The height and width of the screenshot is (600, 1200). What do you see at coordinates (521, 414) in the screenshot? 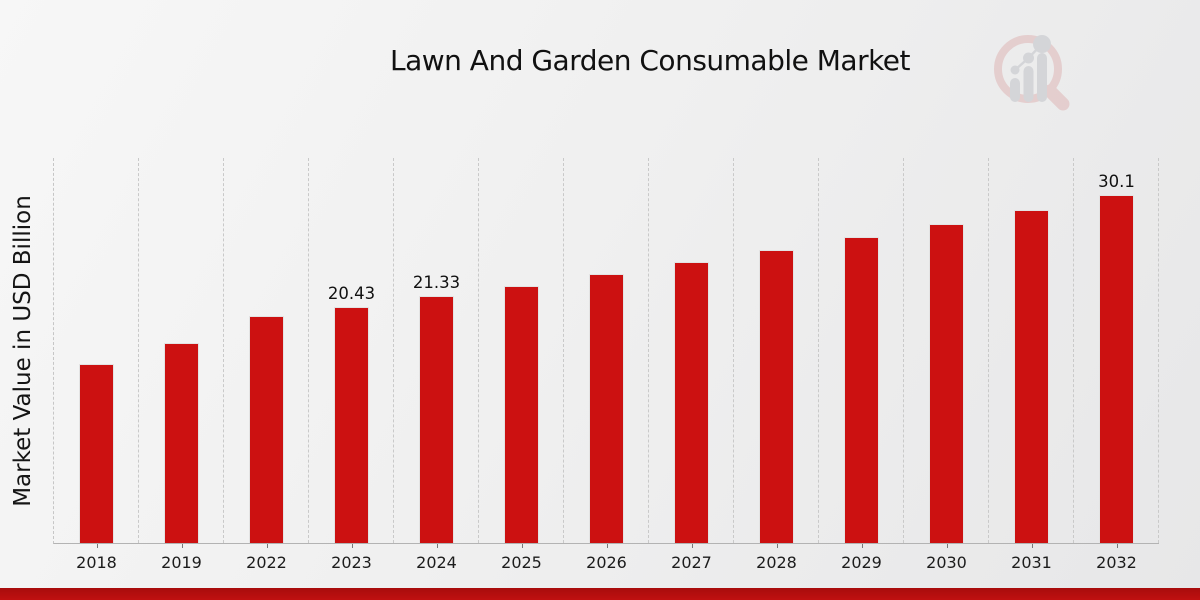
I see `bar-2025` at bounding box center [521, 414].